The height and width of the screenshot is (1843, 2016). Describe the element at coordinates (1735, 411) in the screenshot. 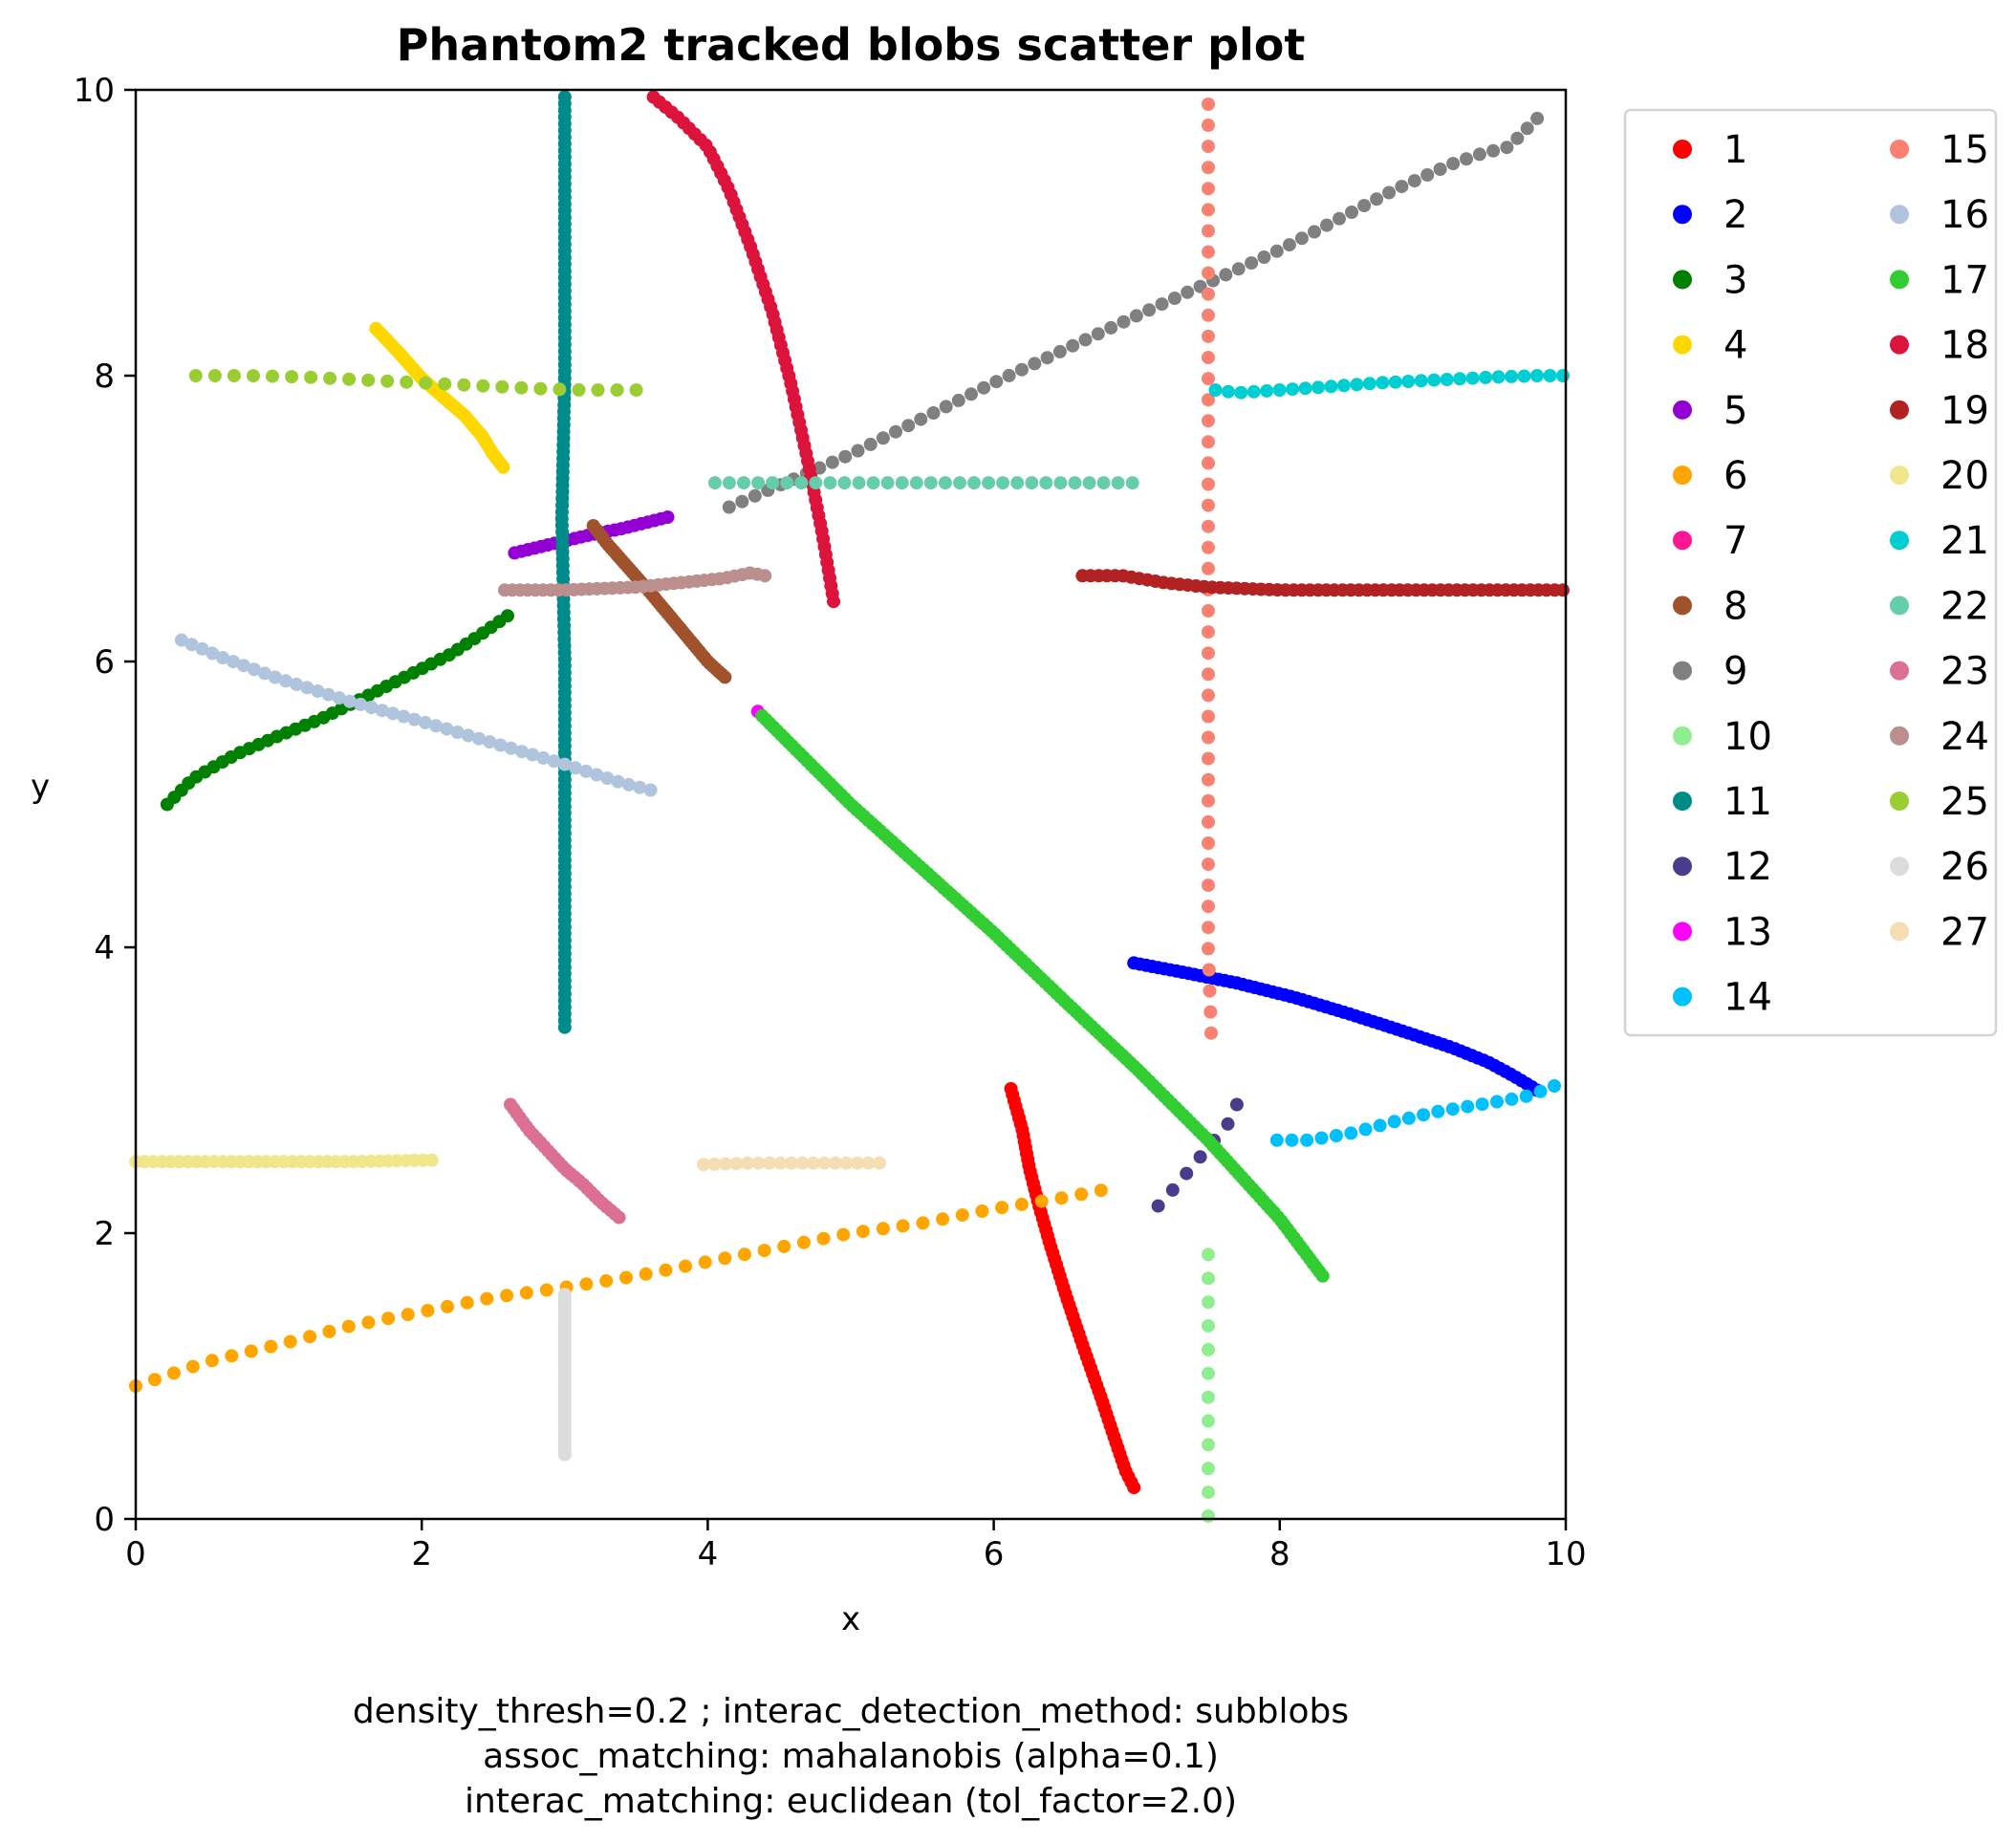

I see `legend-label: 5` at that location.